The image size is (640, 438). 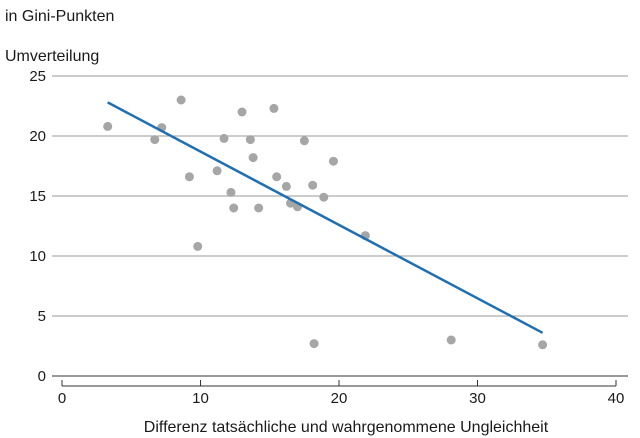 What do you see at coordinates (52, 56) in the screenshot?
I see `y-axis-label: Umverteilung` at bounding box center [52, 56].